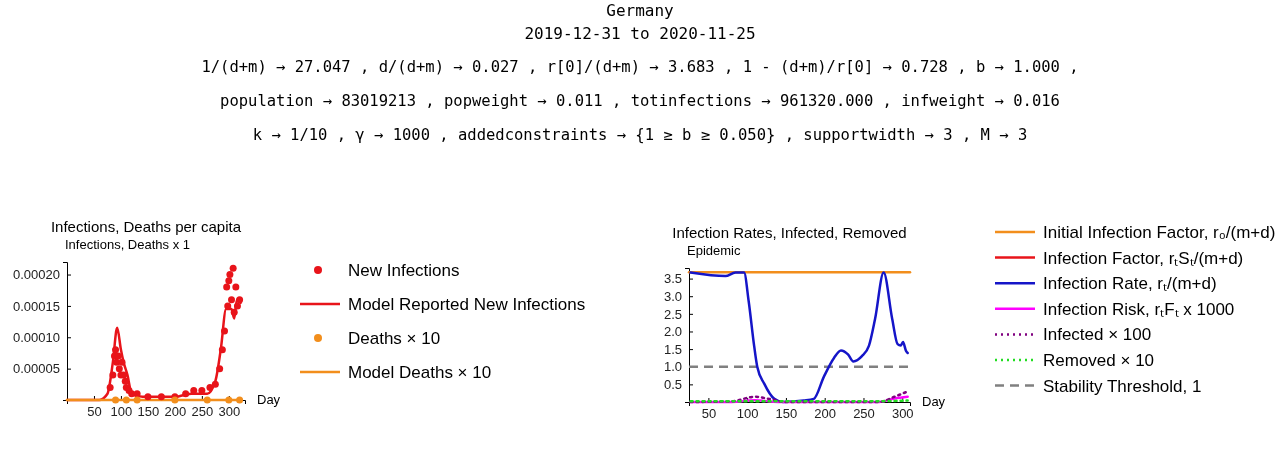 Image resolution: width=1280 pixels, height=452 pixels. What do you see at coordinates (1159, 232) in the screenshot?
I see `legend-label: Initial Infection Factor, r₀/(m+d)` at bounding box center [1159, 232].